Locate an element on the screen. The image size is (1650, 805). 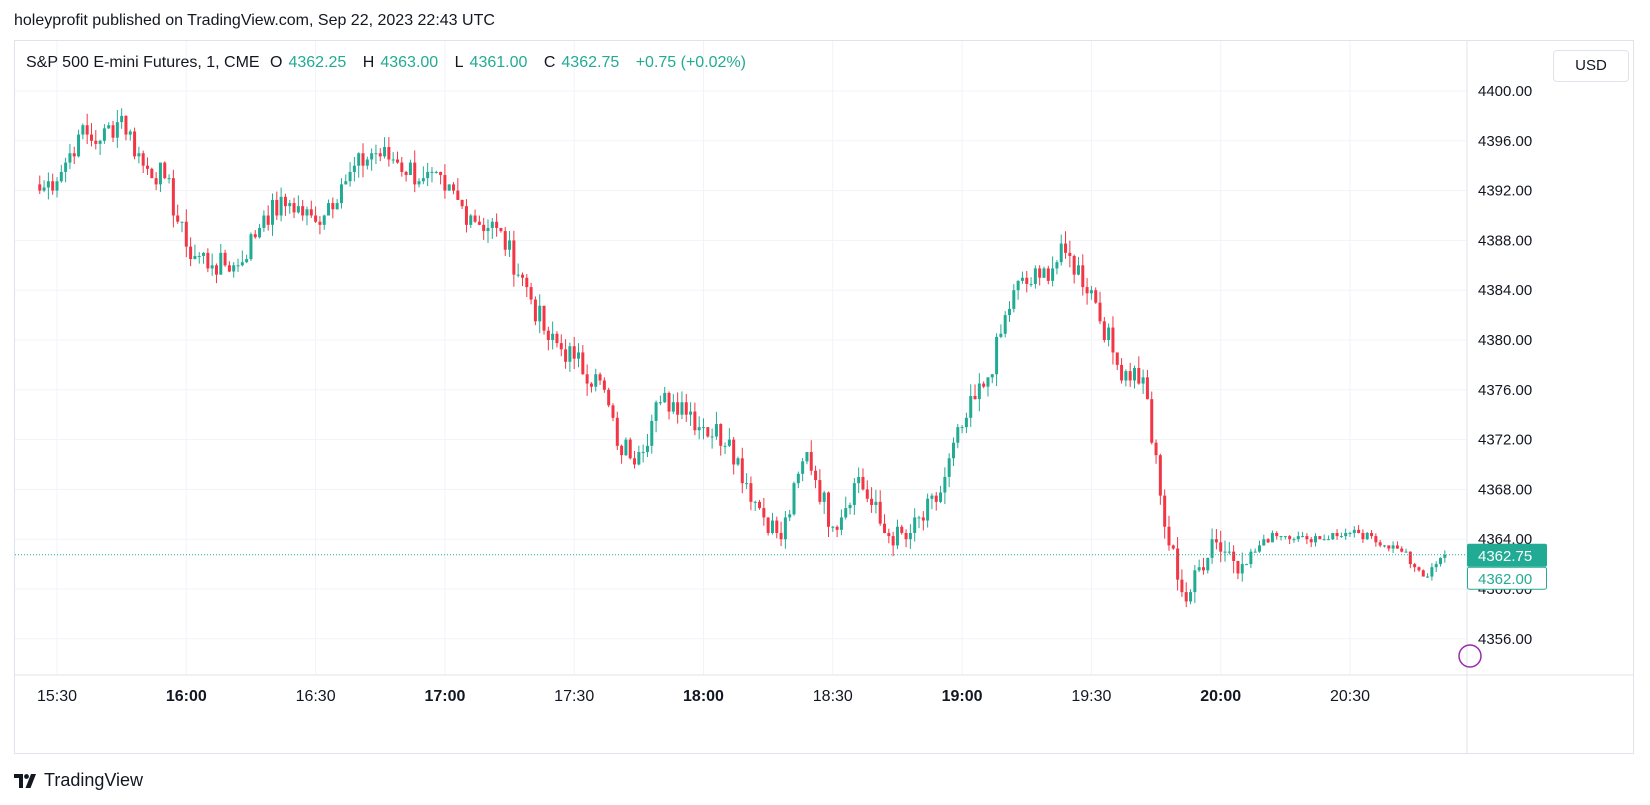
alert-circle-icon is located at coordinates (1470, 656).